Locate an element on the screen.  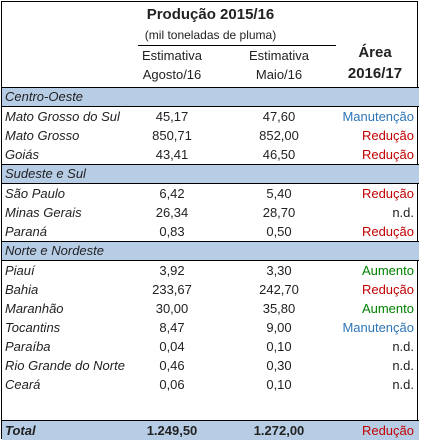
state-name: Piauí is located at coordinates (20, 270).